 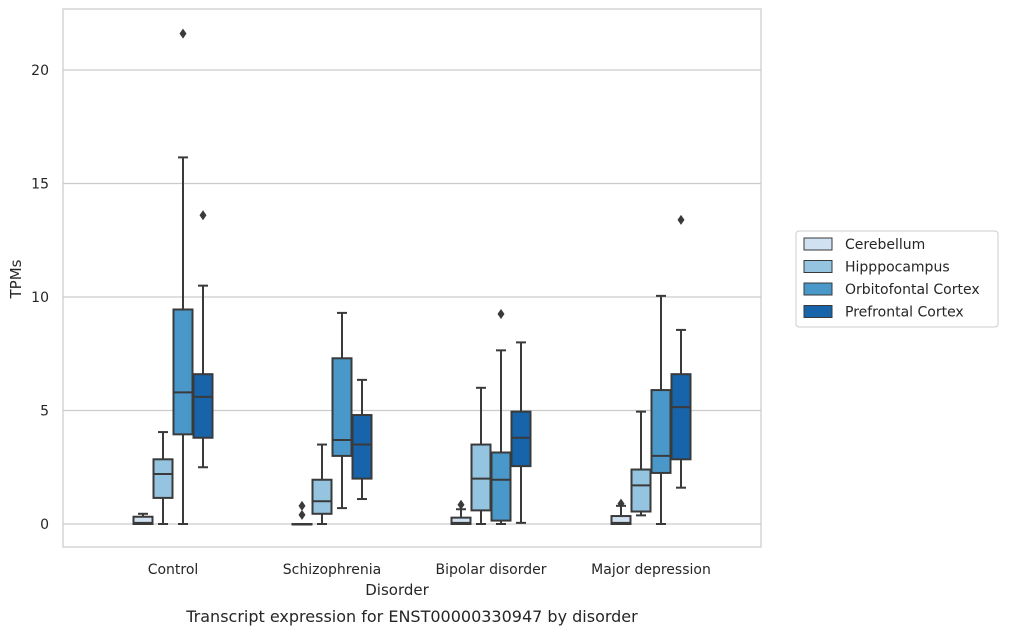 I want to click on y-tick-label: 10, so click(x=40, y=298).